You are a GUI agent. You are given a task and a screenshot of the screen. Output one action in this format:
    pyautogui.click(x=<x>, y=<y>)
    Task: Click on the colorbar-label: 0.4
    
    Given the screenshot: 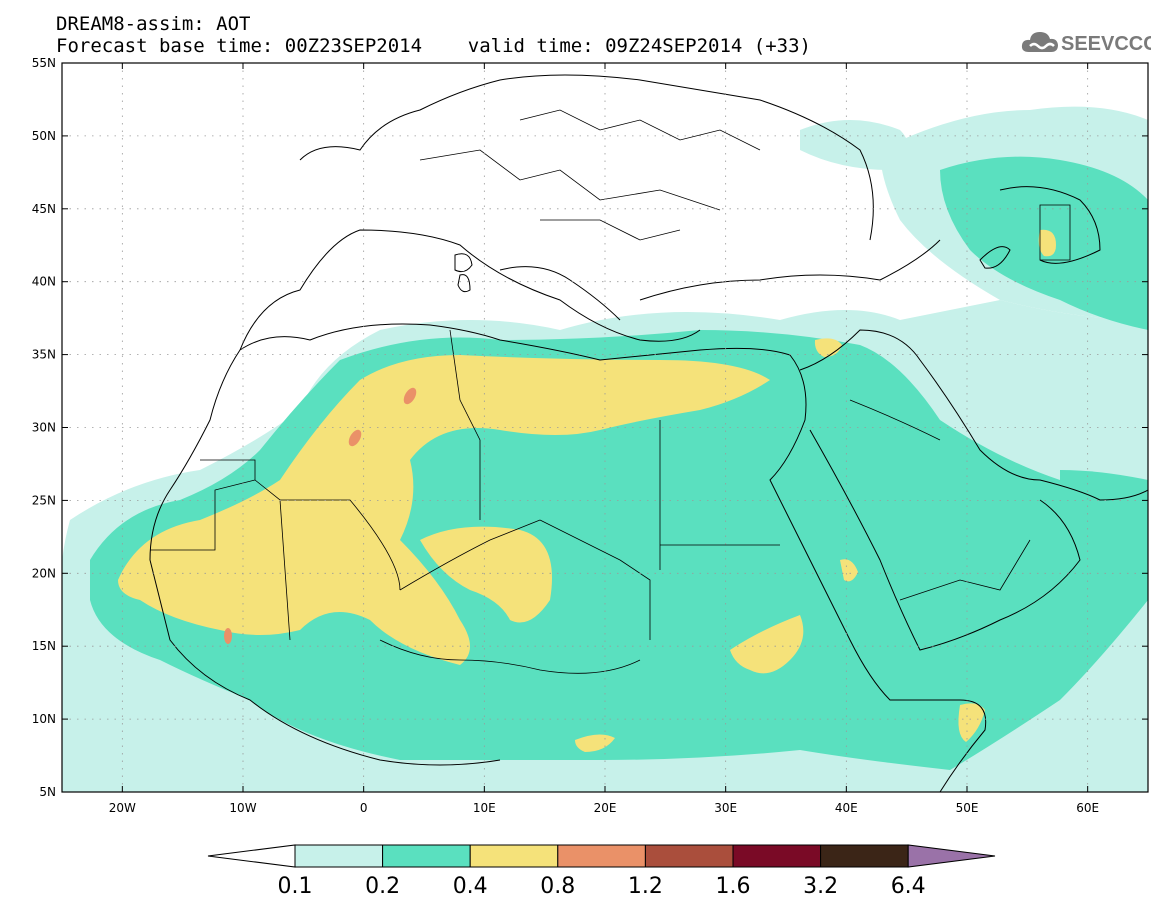 What is the action you would take?
    pyautogui.click(x=470, y=886)
    